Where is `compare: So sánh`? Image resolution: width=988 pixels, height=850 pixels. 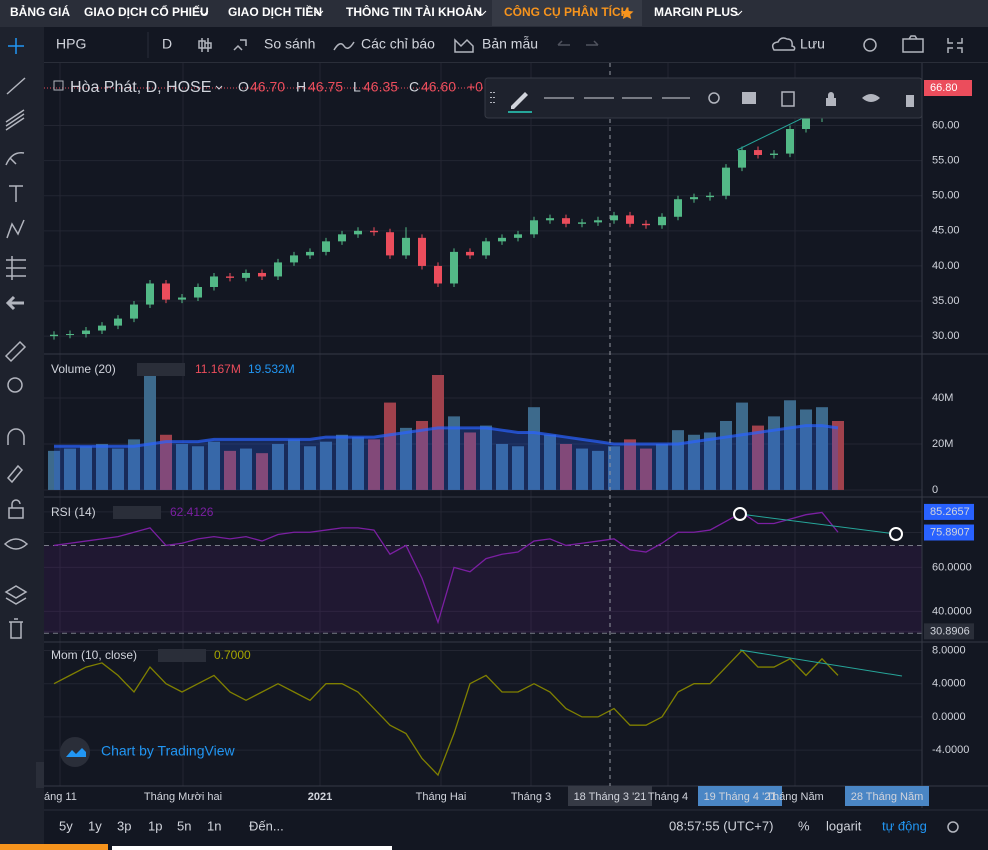
compare: So sánh is located at coordinates (289, 44).